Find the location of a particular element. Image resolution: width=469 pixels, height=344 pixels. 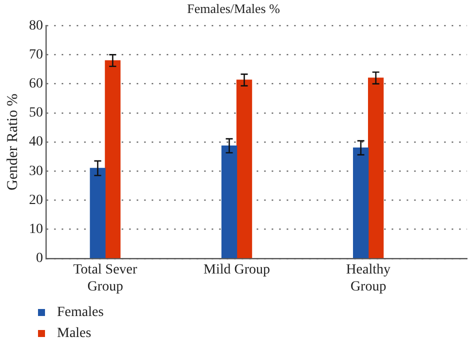

y-tick-label: 70 is located at coordinates (36, 54).